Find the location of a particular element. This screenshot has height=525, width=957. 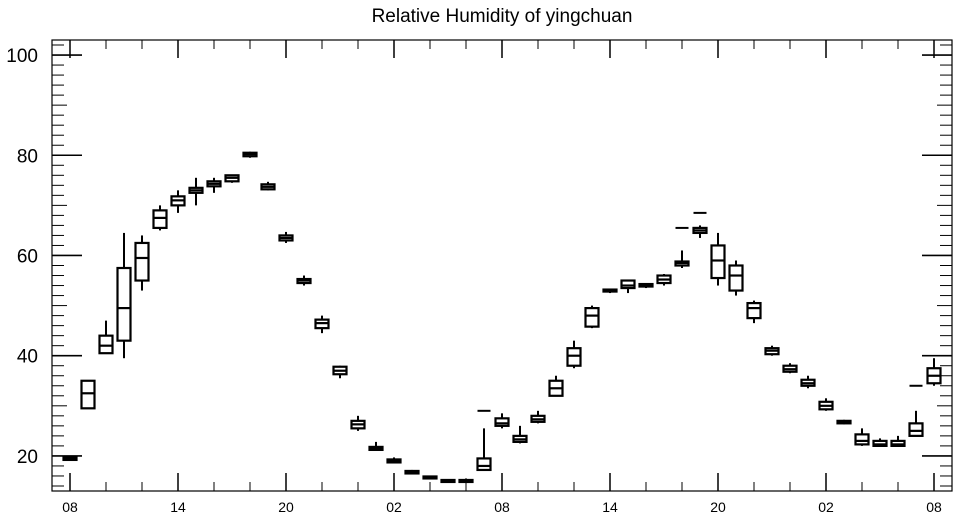

chart-title: Relative Humidity of yingchuan is located at coordinates (502, 16).